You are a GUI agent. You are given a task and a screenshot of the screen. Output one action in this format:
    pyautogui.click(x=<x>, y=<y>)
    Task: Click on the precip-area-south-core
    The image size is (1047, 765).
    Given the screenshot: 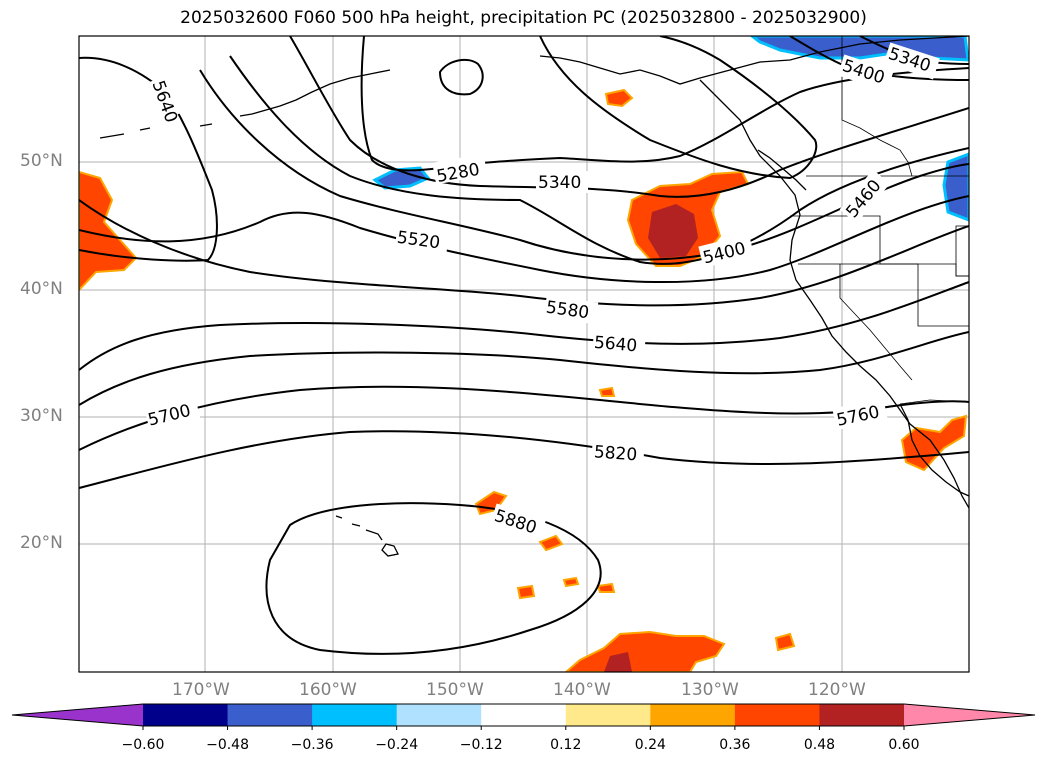 What is the action you would take?
    pyautogui.click(x=618, y=662)
    